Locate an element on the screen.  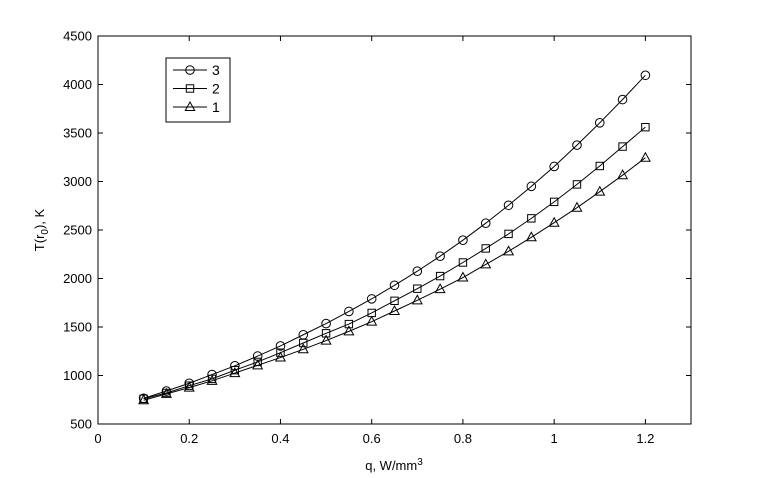
legend-marker-square is located at coordinates (190, 88).